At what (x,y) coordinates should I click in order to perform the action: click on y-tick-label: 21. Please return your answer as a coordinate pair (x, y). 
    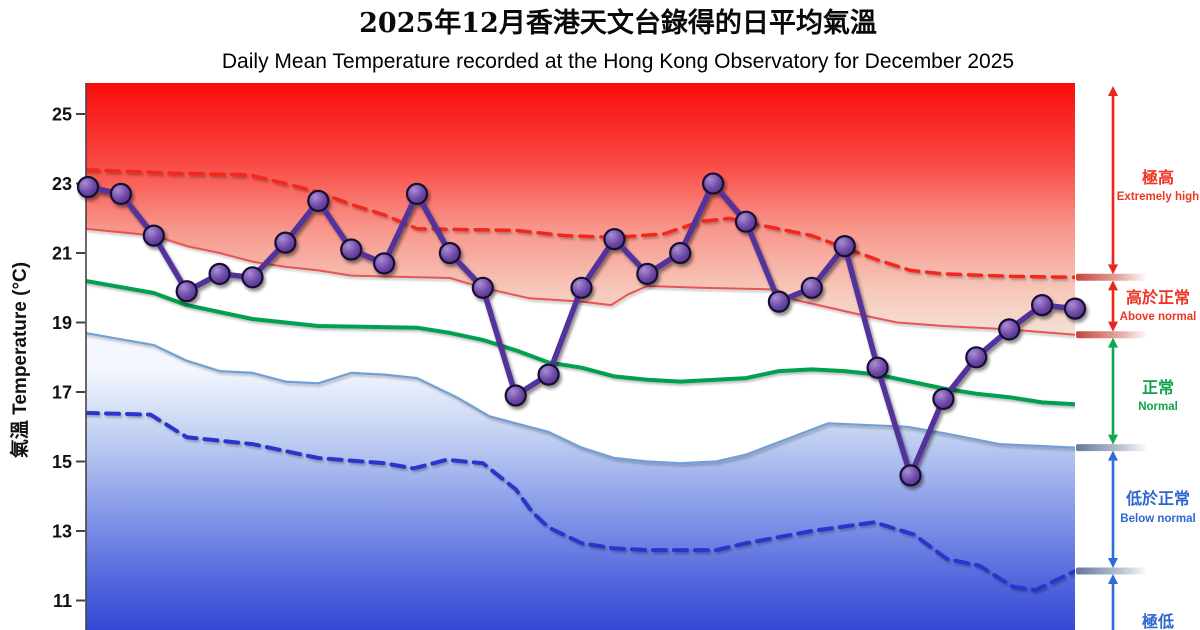
    Looking at the image, I should click on (62, 254).